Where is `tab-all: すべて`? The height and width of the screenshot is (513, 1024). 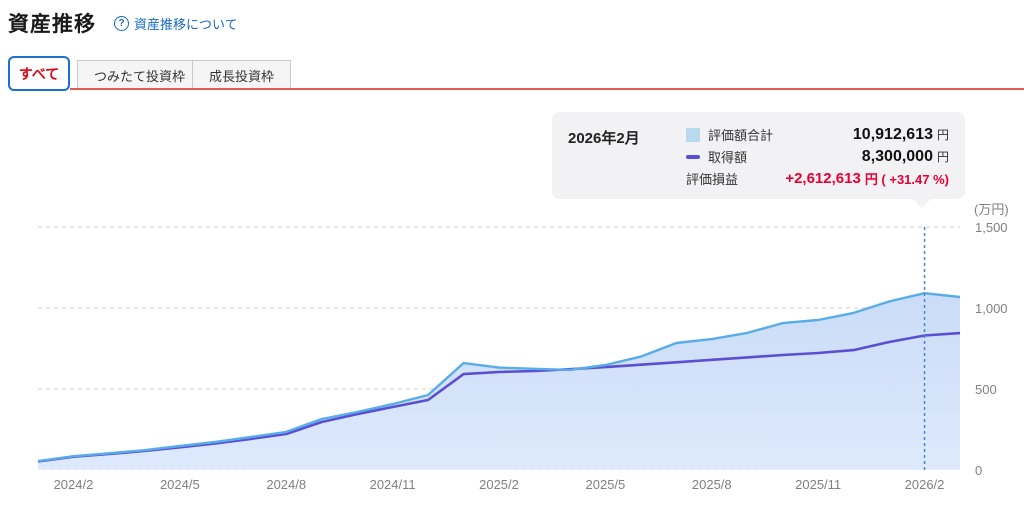
tab-all: すべて is located at coordinates (39, 73).